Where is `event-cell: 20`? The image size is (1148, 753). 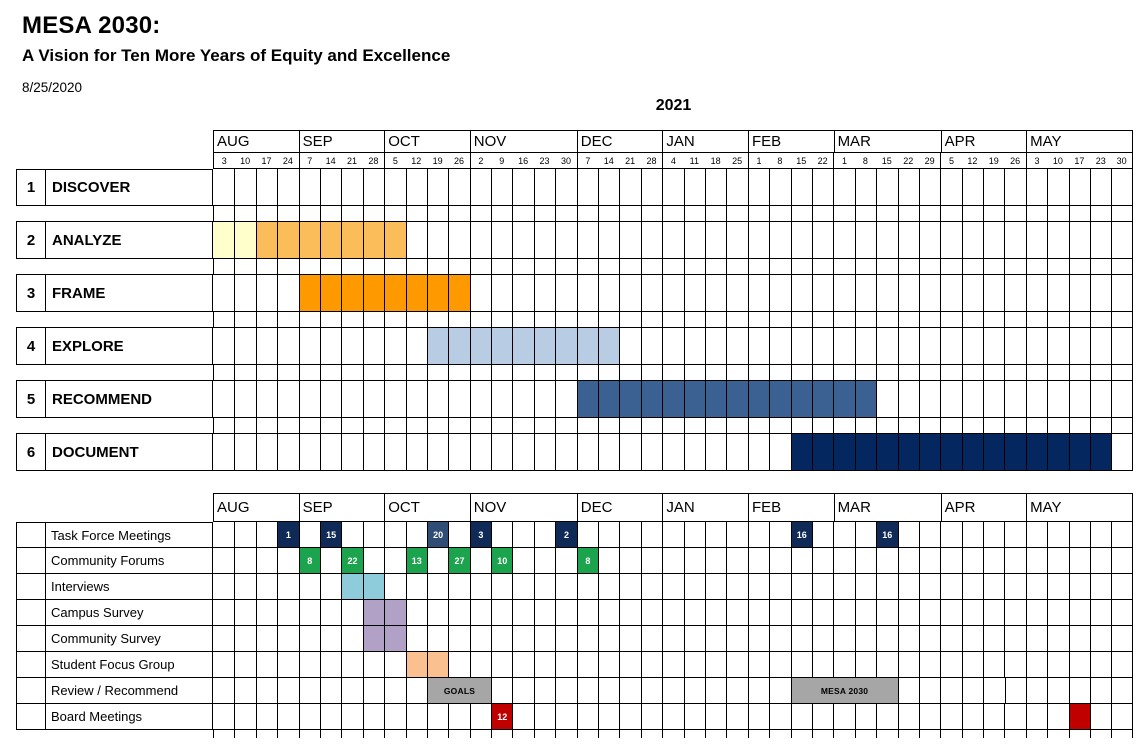
event-cell: 20 is located at coordinates (437, 535).